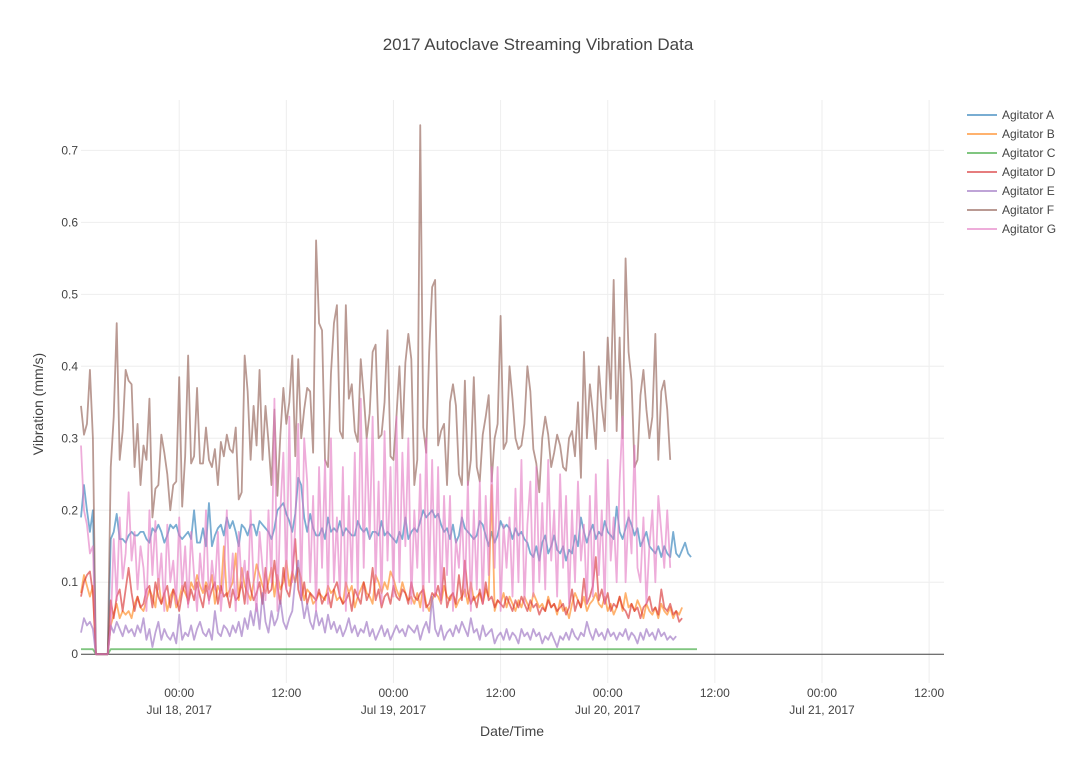  Describe the element at coordinates (69, 294) in the screenshot. I see `y-tick-label: 0.5` at that location.